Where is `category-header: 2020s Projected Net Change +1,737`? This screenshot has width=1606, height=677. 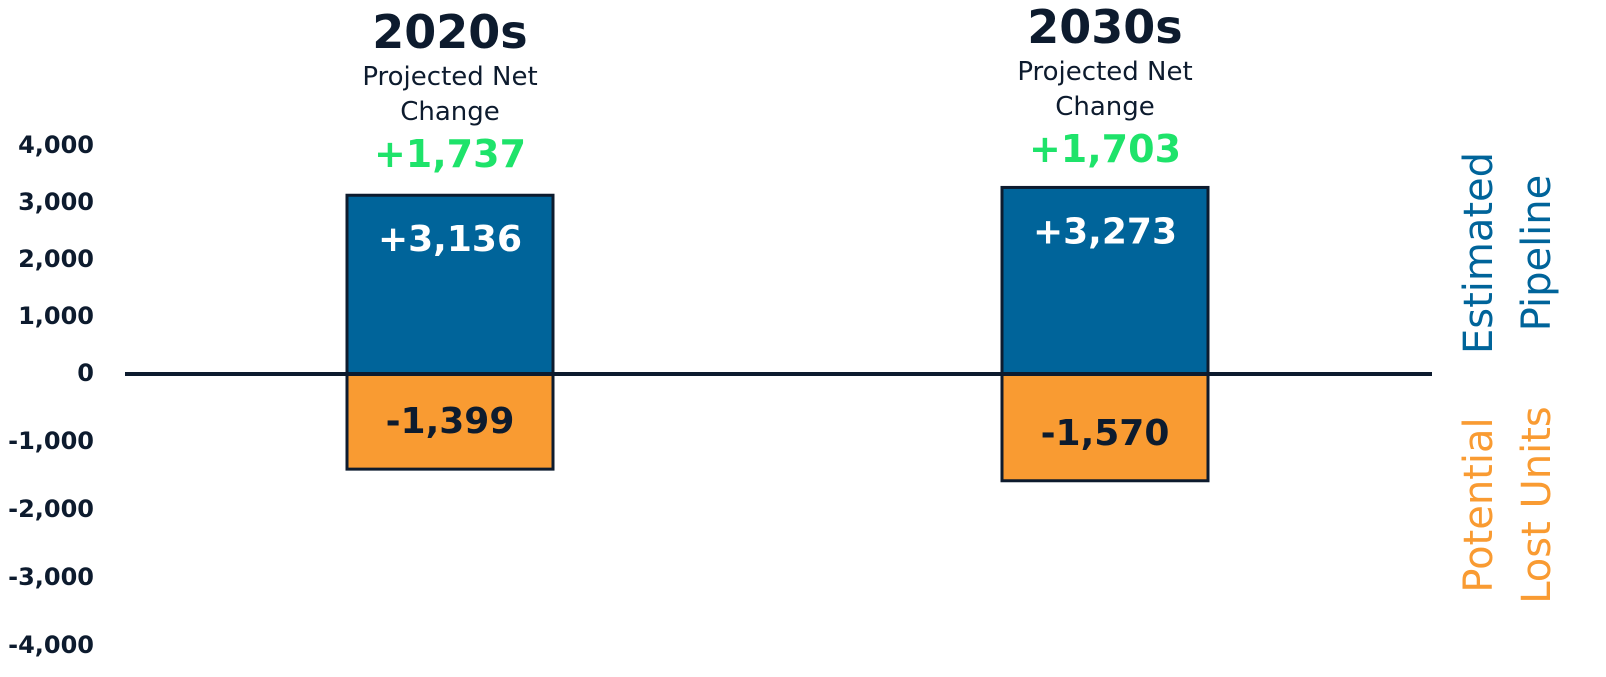 category-header: 2020s Projected Net Change +1,737 is located at coordinates (450, 91).